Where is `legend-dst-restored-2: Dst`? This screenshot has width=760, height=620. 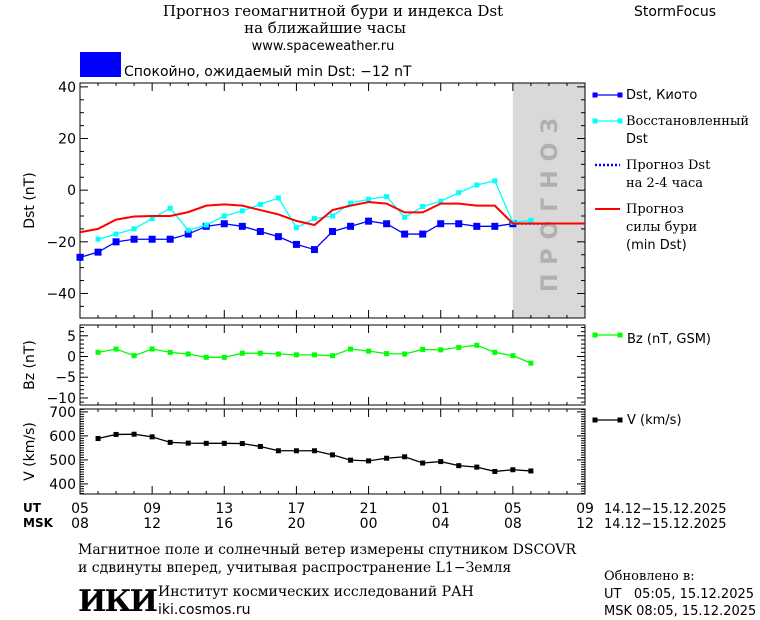
legend-dst-restored-2: Dst is located at coordinates (637, 139).